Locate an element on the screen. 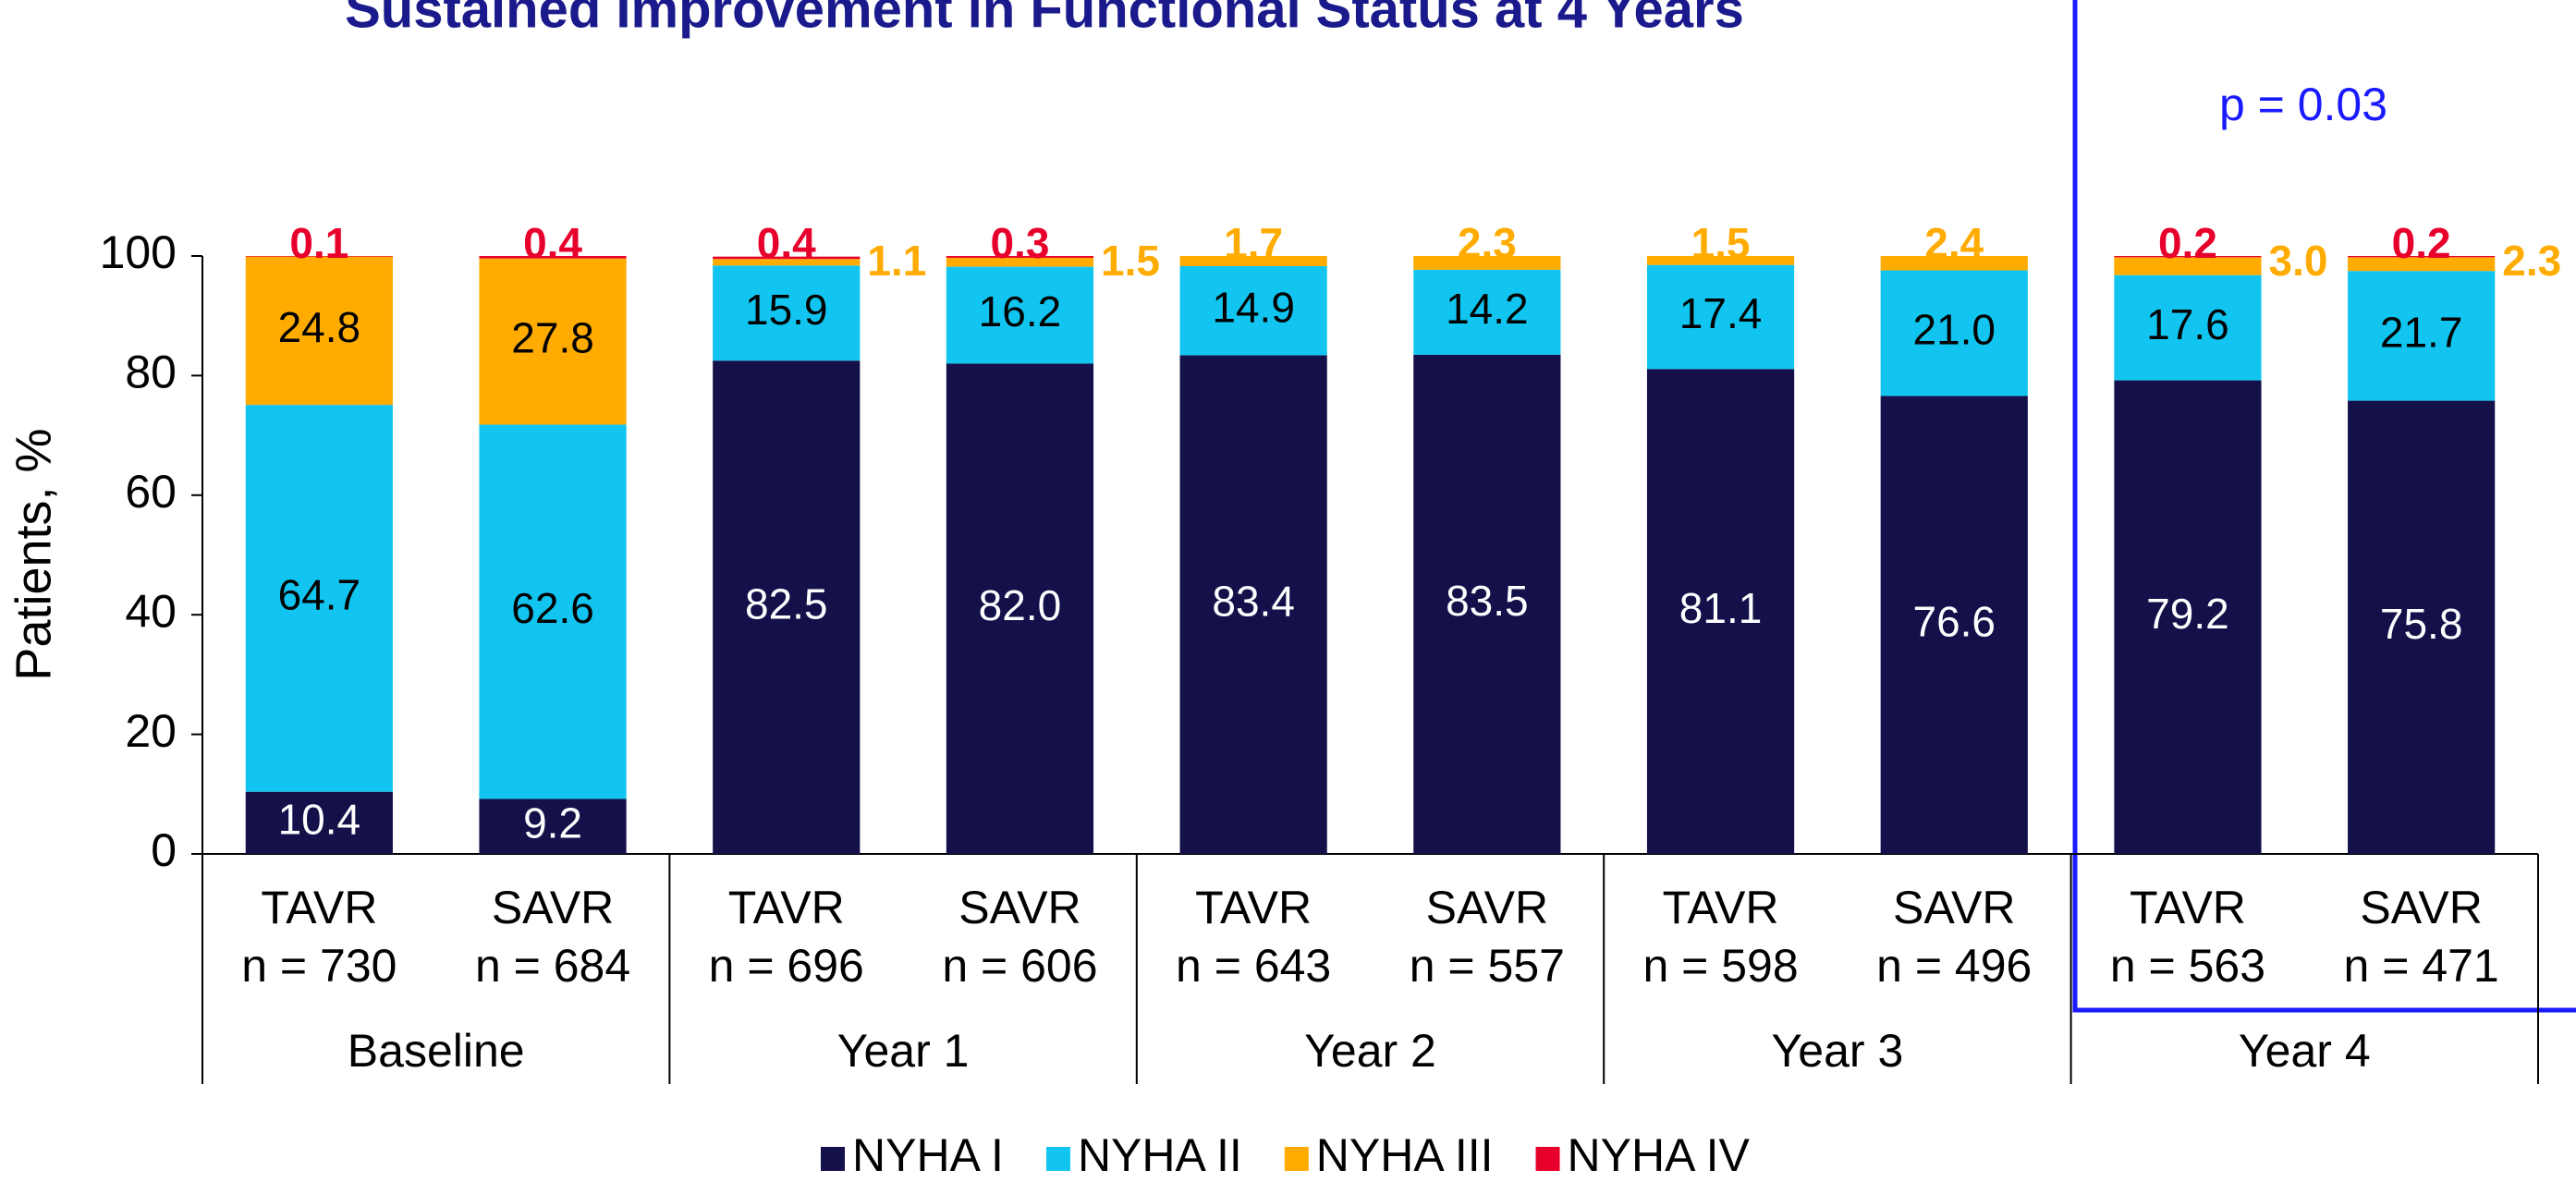 This screenshot has width=2576, height=1182. y-axis-label: Patients, % is located at coordinates (33, 554).